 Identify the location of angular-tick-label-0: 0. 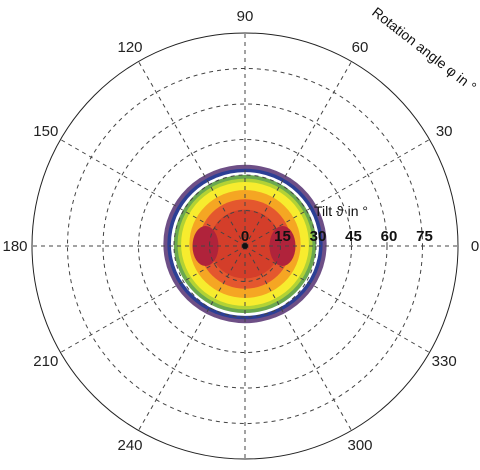
(475, 246).